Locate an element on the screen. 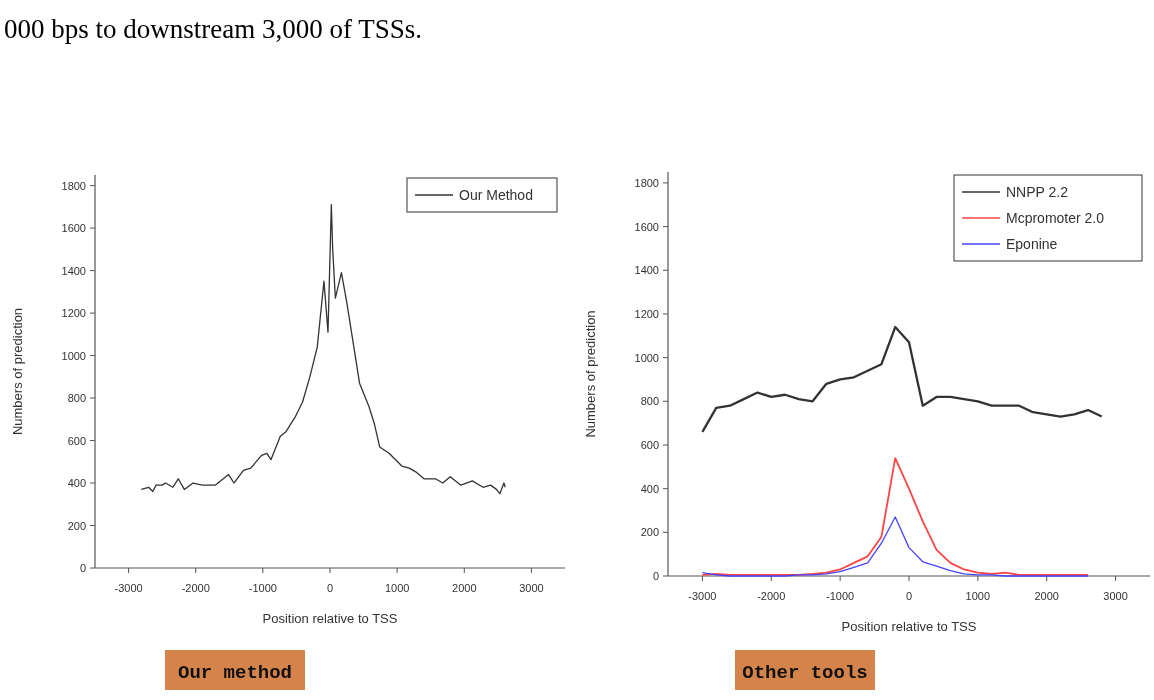 The height and width of the screenshot is (700, 1154). text: 000 bps to downstream 3,000 of TSSs. is located at coordinates (213, 29).